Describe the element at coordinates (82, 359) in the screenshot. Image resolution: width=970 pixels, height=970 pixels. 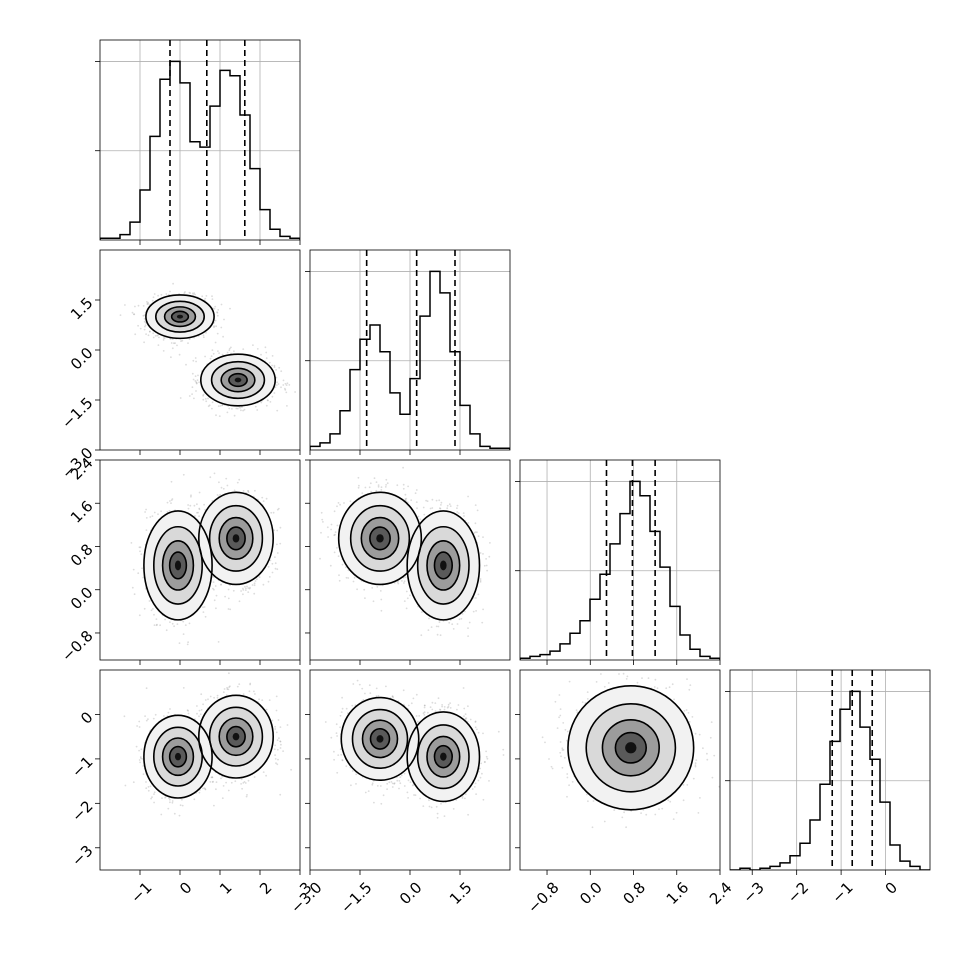
I see `y-tick-label: 0.0` at that location.